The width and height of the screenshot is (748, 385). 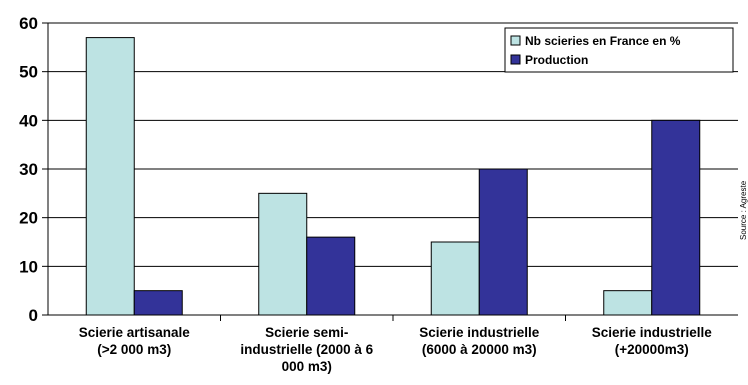 What do you see at coordinates (652, 349) in the screenshot?
I see `x-tick-label: (+20000m3)` at bounding box center [652, 349].